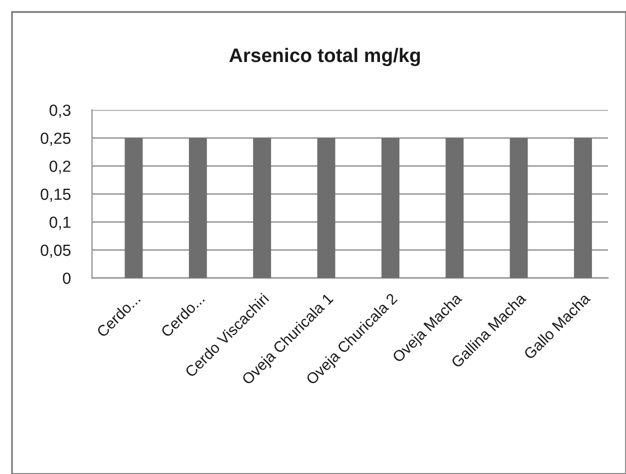 The image size is (626, 474). I want to click on y-tick-label: 0, so click(66, 278).